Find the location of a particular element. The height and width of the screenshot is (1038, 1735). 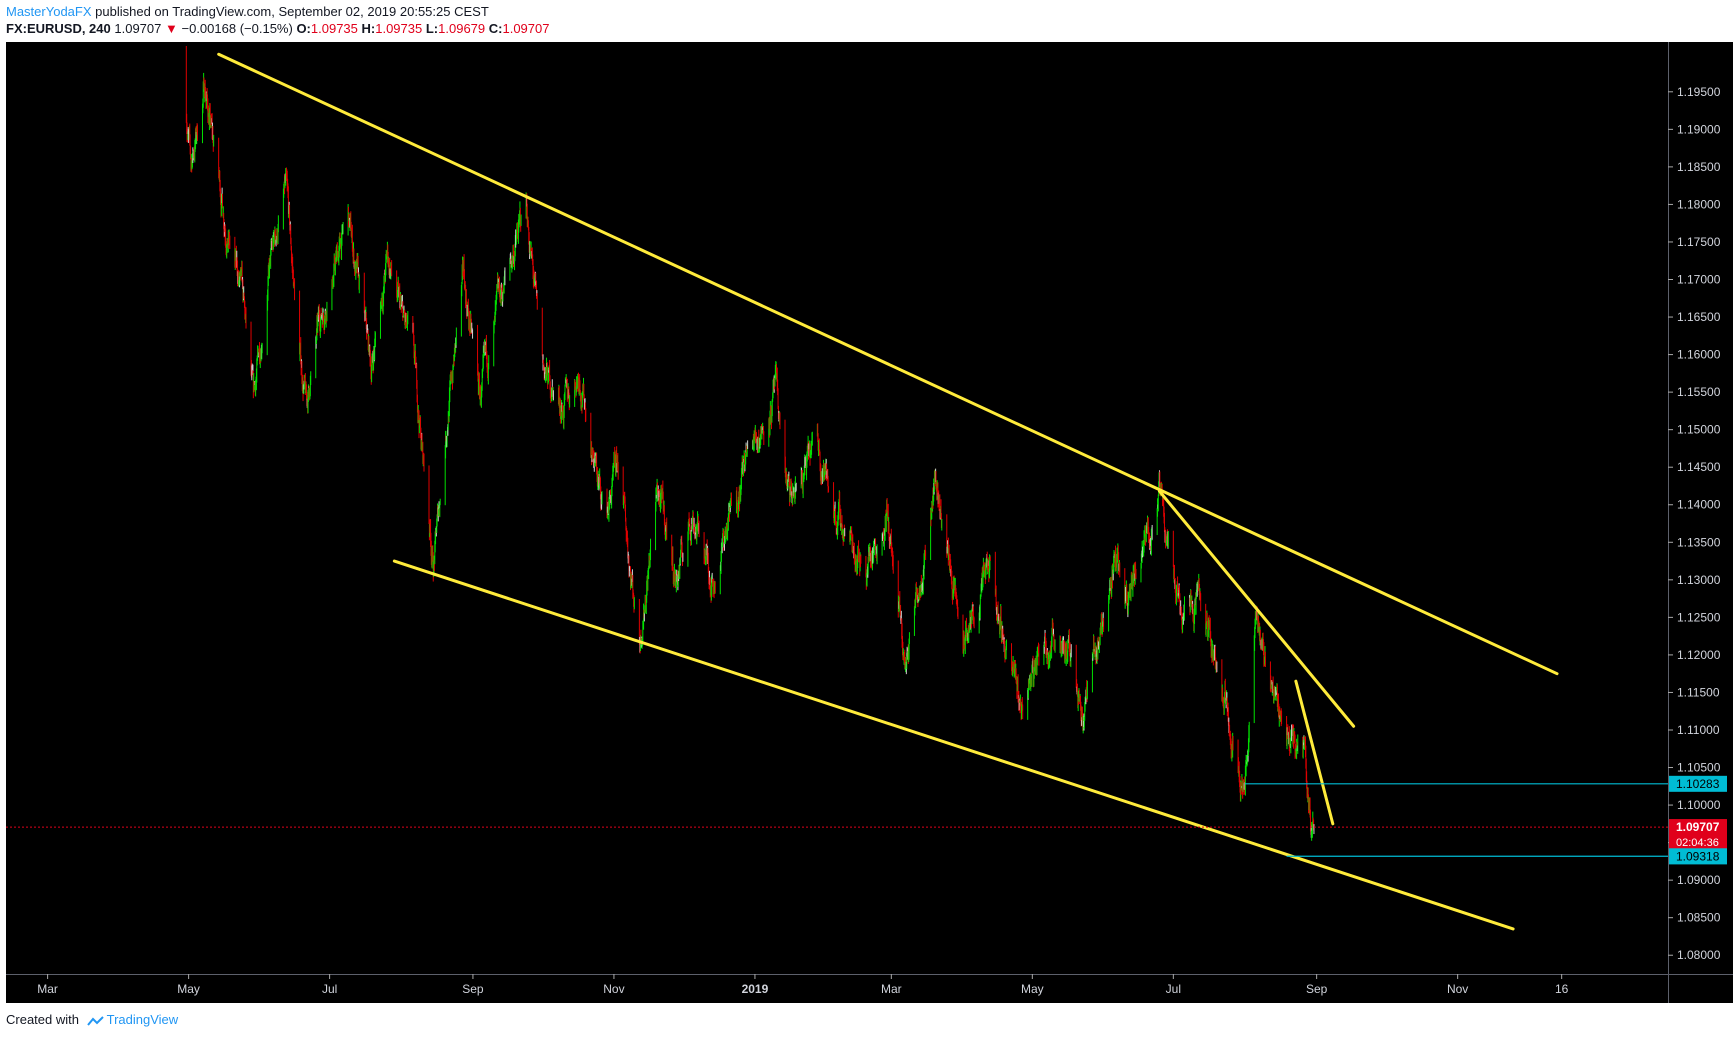

high-label: H: is located at coordinates (368, 28).